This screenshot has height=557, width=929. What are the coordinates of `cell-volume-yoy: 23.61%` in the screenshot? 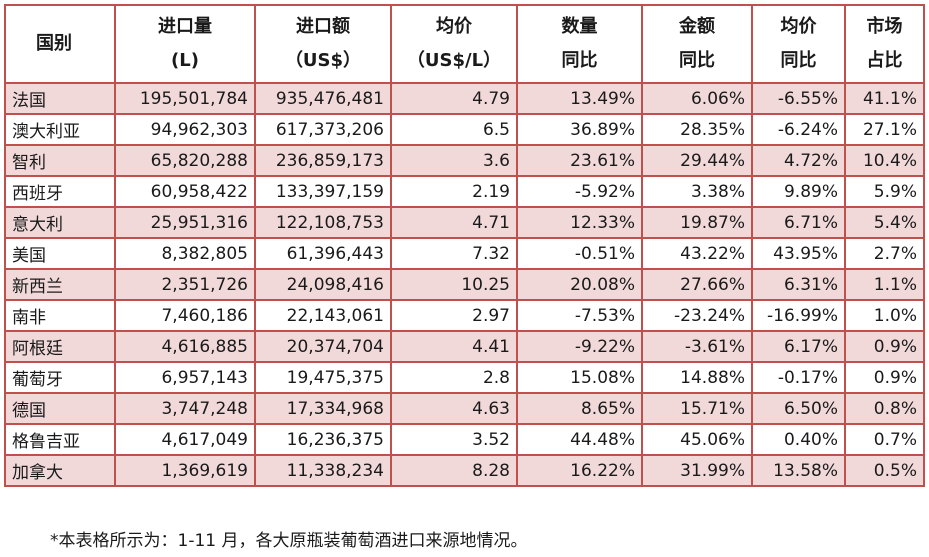 It's located at (579, 160).